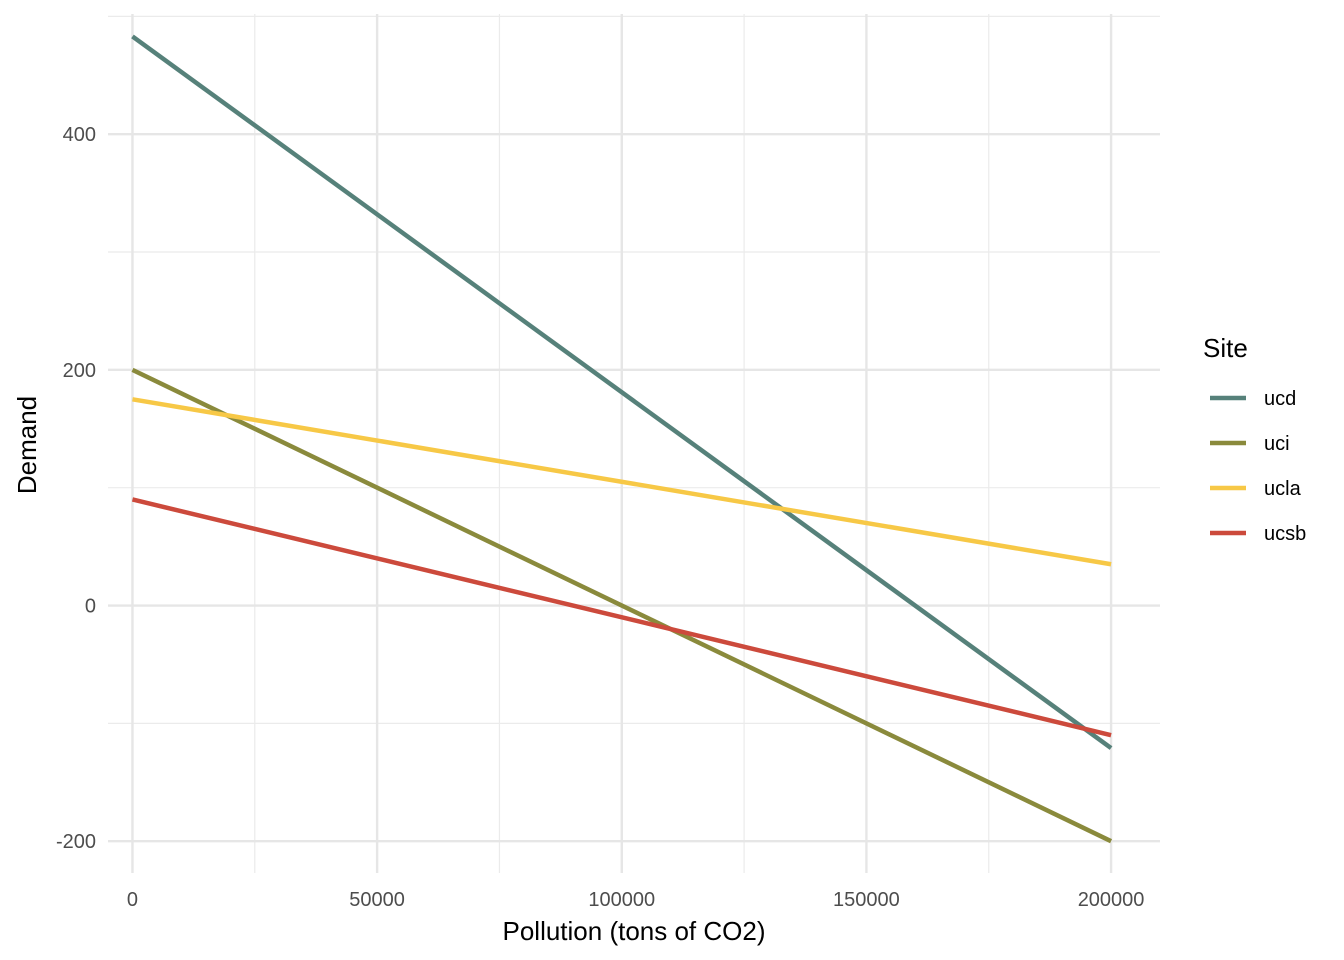 Image resolution: width=1344 pixels, height=960 pixels. I want to click on y-axis-title: Demand, so click(27, 445).